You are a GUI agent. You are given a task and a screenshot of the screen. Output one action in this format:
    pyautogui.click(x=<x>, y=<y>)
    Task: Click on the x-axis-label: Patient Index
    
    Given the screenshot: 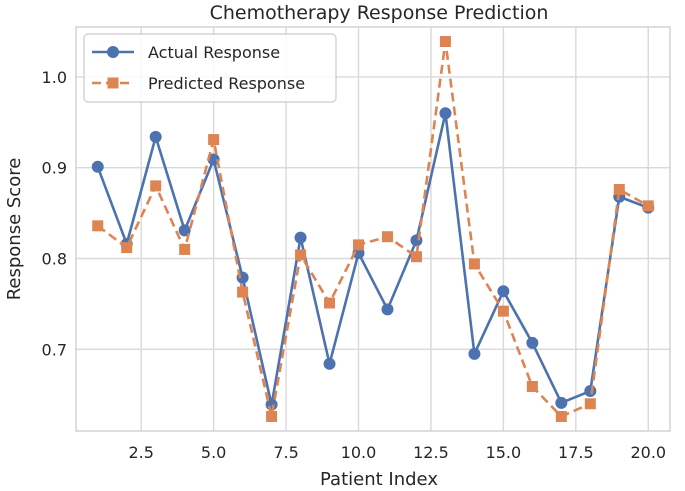 What is the action you would take?
    pyautogui.click(x=379, y=479)
    